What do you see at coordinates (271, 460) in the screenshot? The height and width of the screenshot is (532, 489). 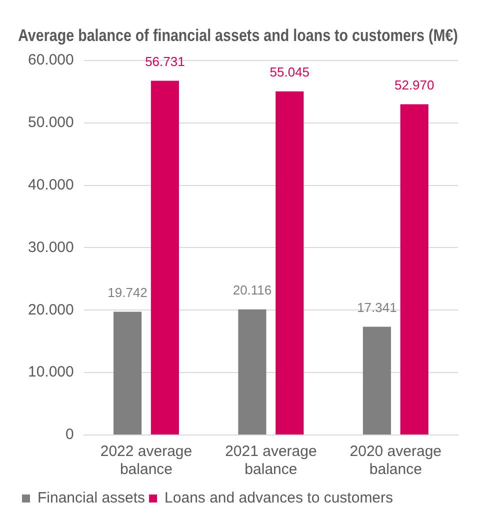 I see `x-tick-label: 2021 average balance` at bounding box center [271, 460].